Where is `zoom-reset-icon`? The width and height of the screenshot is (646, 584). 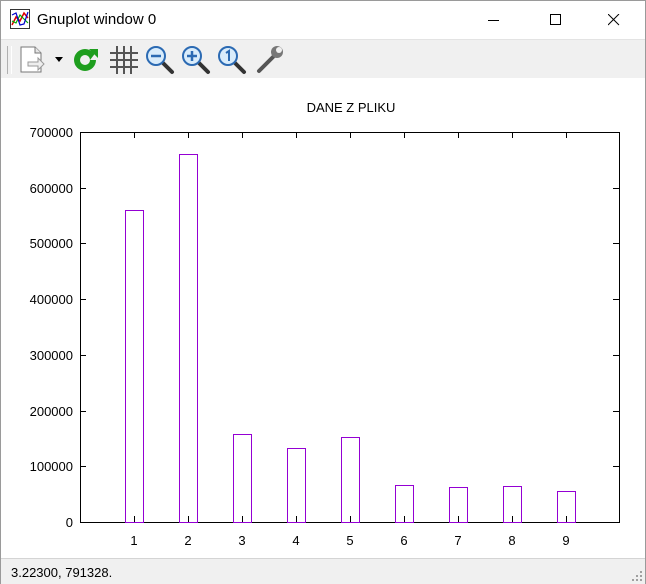 zoom-reset-icon is located at coordinates (232, 60).